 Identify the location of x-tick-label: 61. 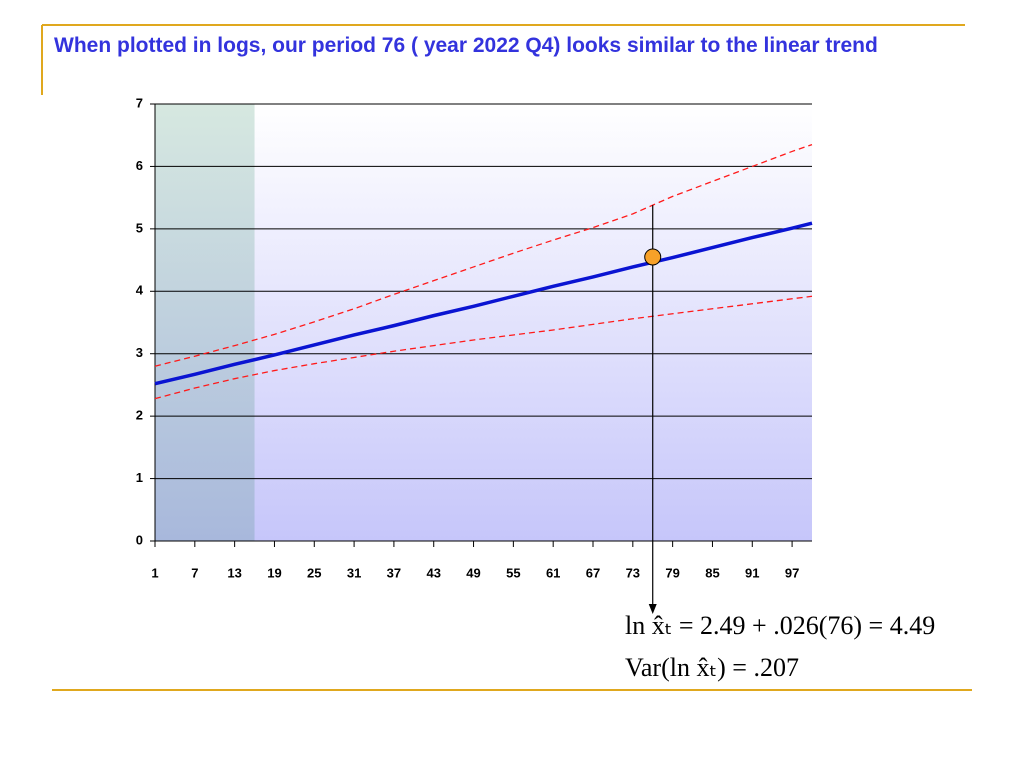
(553, 572).